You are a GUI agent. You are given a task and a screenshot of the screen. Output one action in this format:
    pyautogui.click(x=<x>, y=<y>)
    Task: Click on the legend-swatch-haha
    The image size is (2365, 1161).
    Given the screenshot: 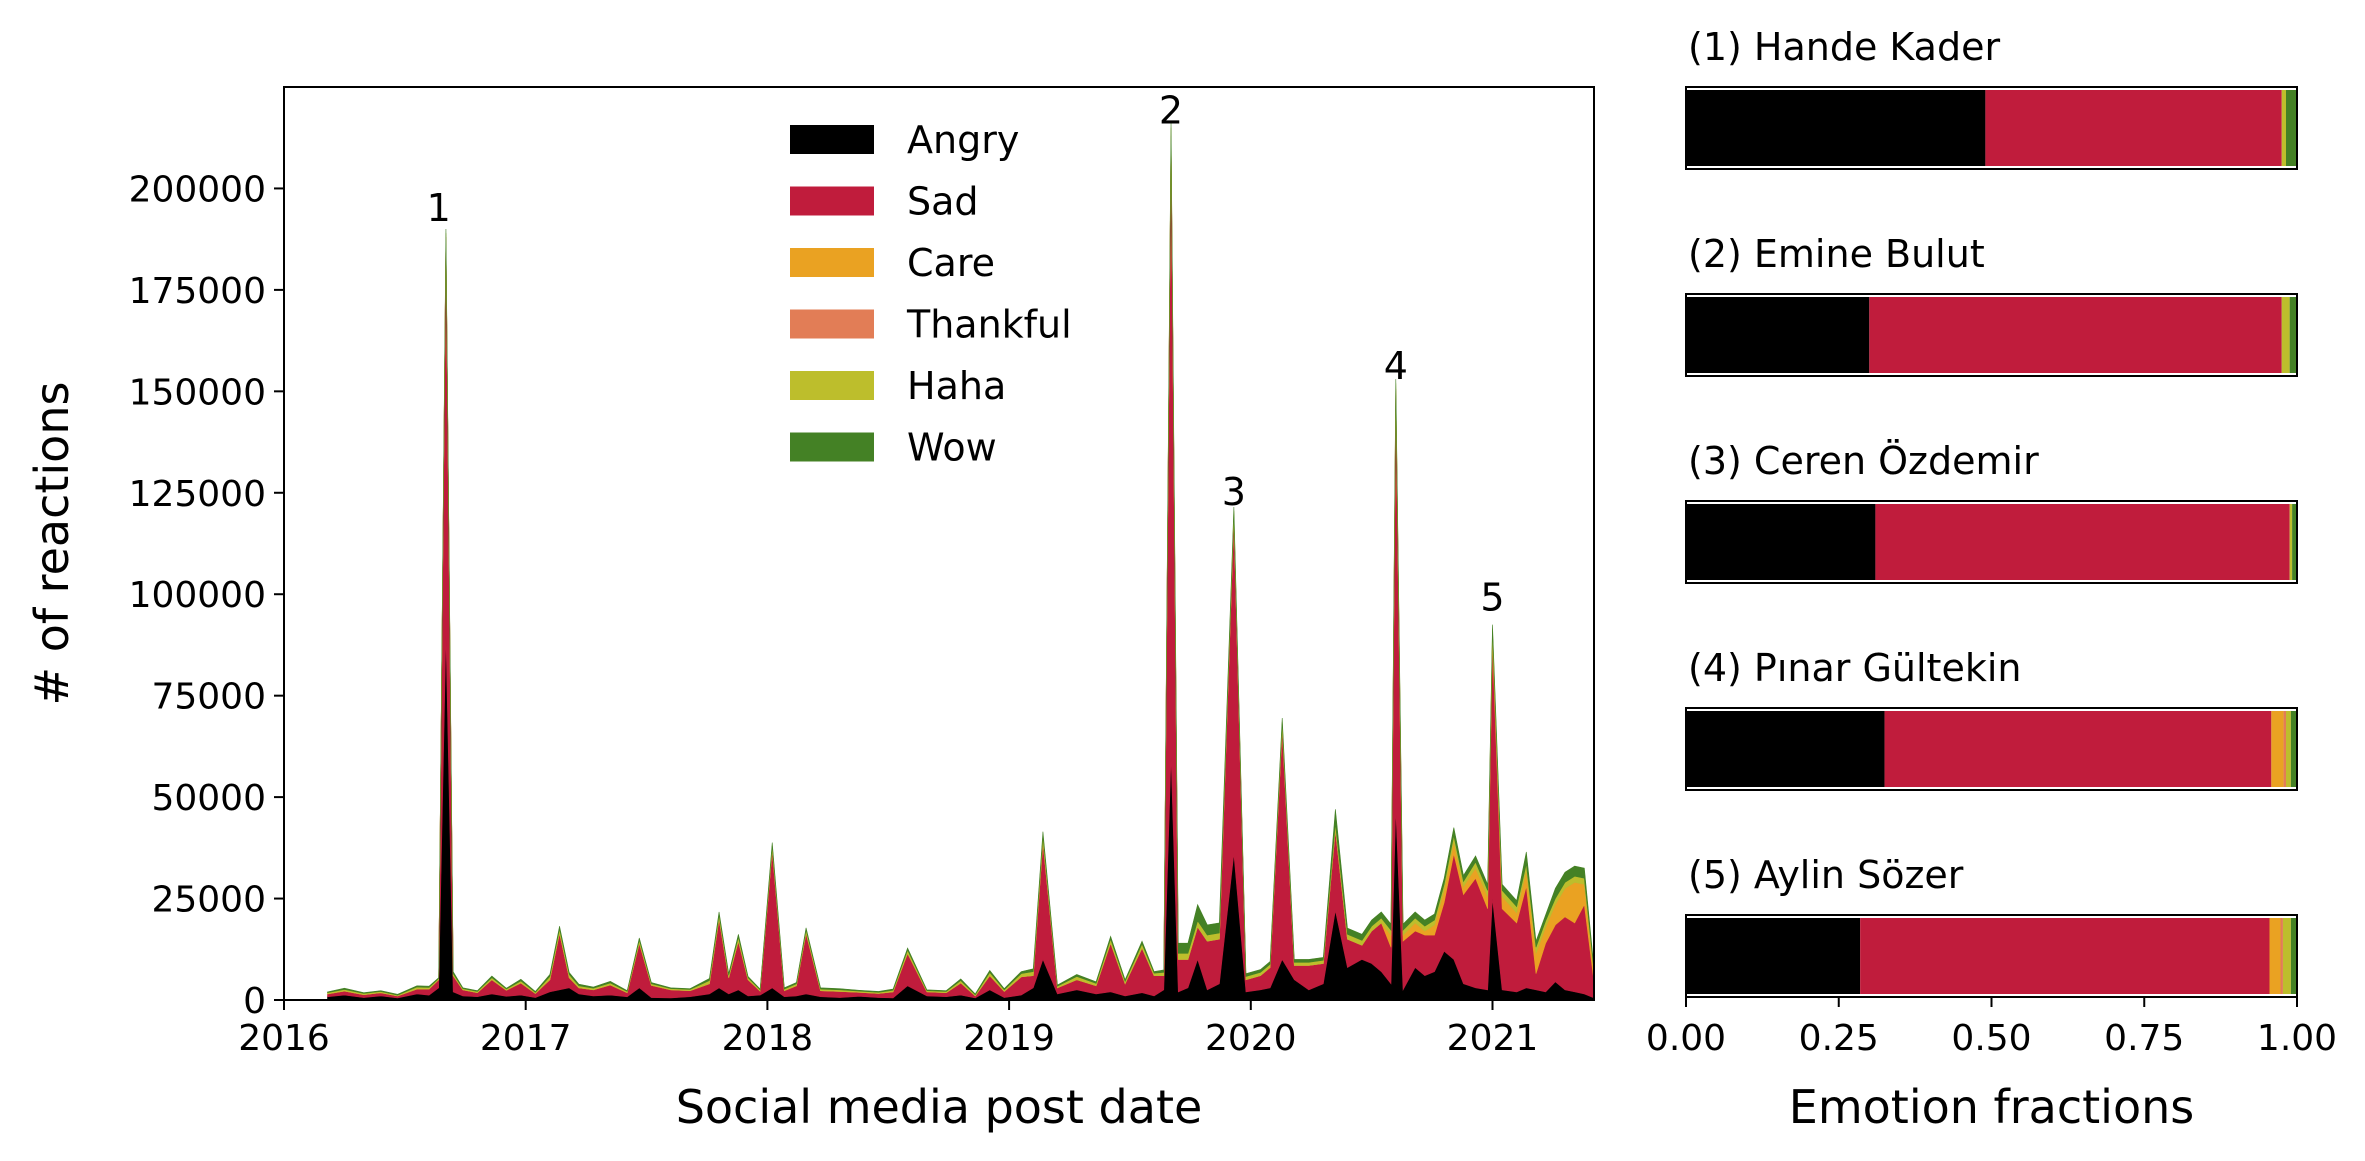 What is the action you would take?
    pyautogui.click(x=832, y=385)
    